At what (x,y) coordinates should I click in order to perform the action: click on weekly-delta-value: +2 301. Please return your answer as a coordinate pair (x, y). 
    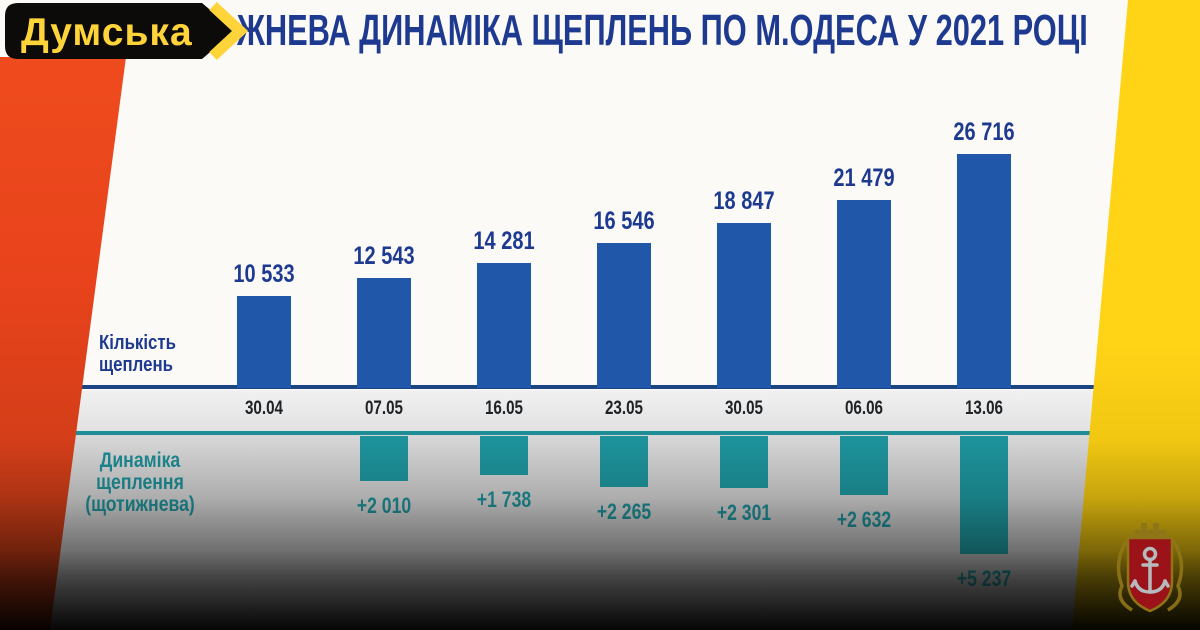
    Looking at the image, I should click on (743, 512).